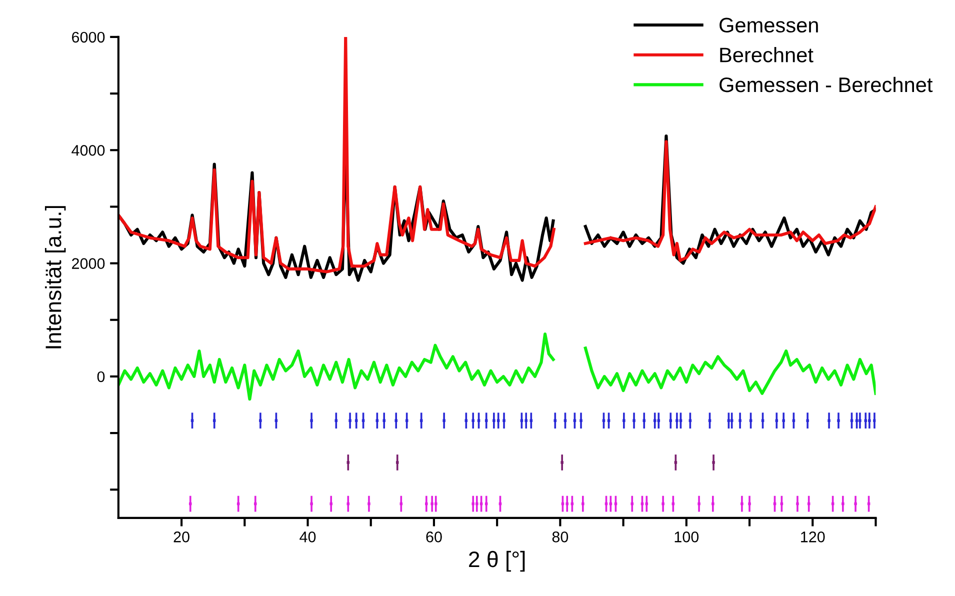  What do you see at coordinates (497, 561) in the screenshot?
I see `x-axis-title: 2 θ [°]` at bounding box center [497, 561].